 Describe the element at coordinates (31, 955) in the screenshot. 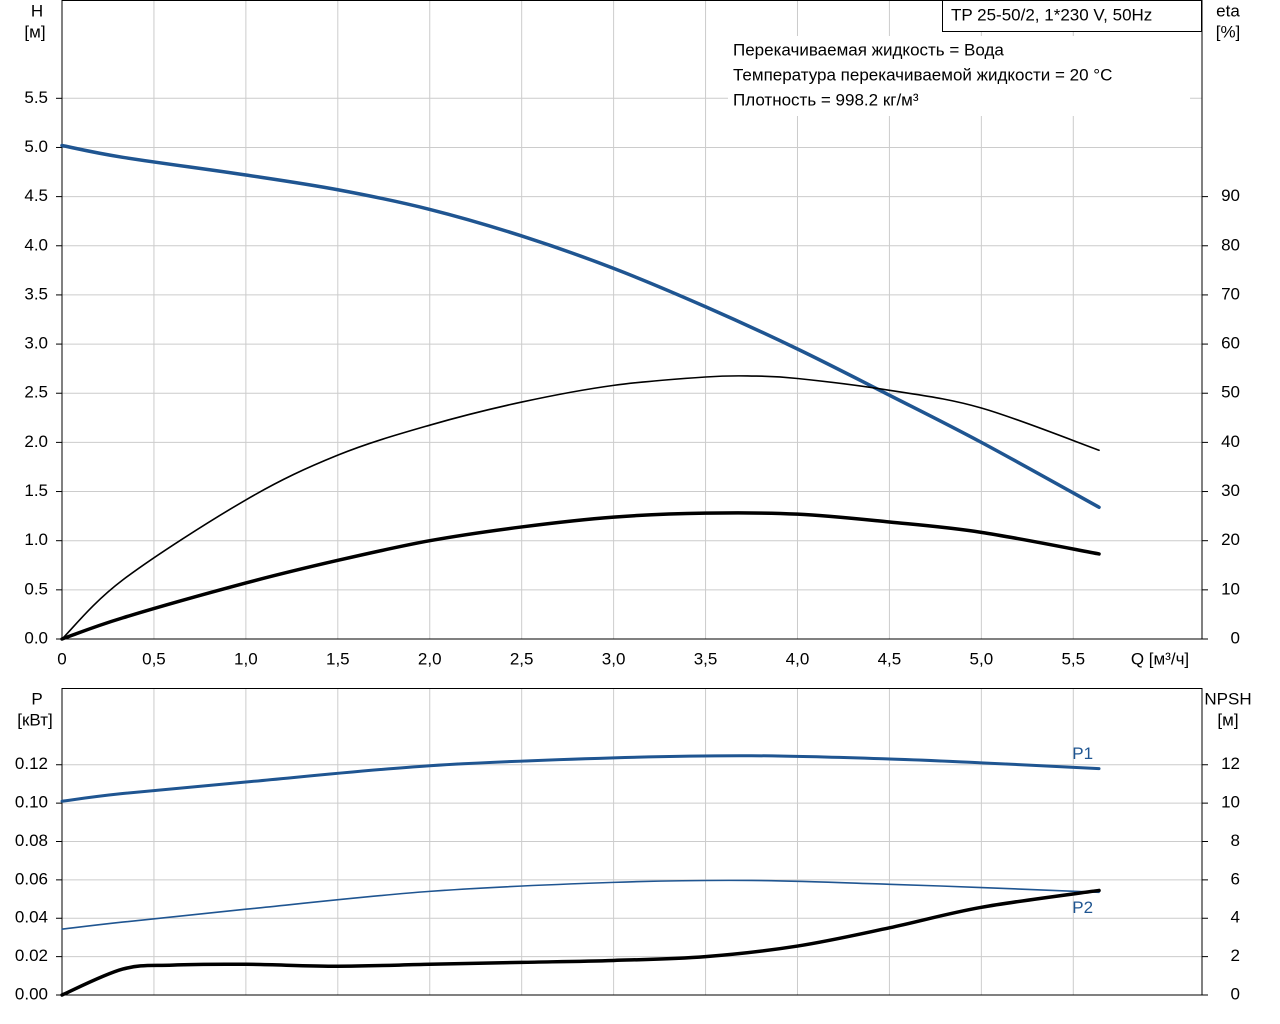

I see `y-tick-label: 0.02` at that location.